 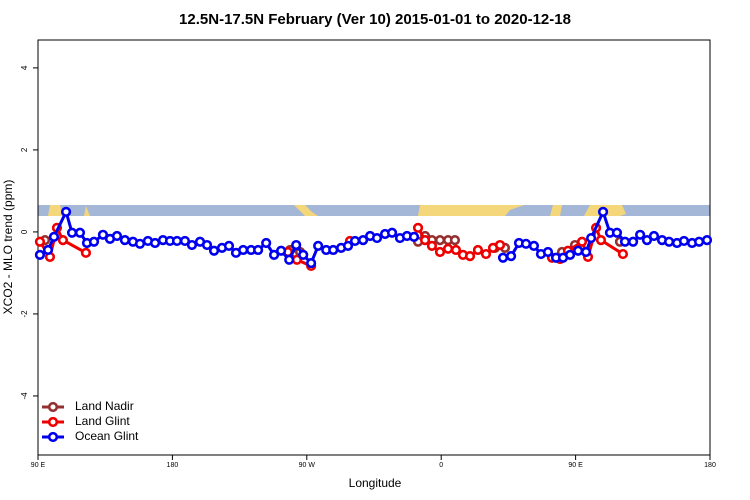 I want to click on y-tick-label: 0, so click(x=24, y=231).